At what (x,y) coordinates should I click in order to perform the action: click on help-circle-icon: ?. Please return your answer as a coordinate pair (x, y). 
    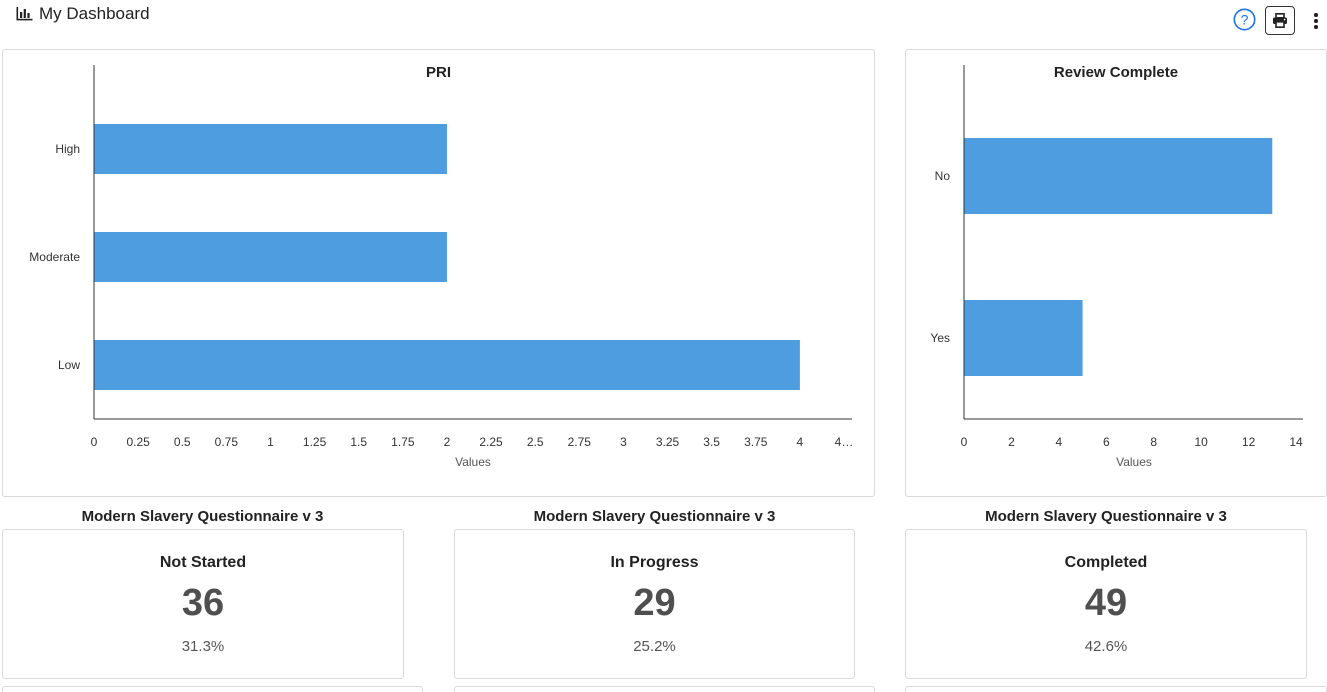
    Looking at the image, I should click on (1244, 19).